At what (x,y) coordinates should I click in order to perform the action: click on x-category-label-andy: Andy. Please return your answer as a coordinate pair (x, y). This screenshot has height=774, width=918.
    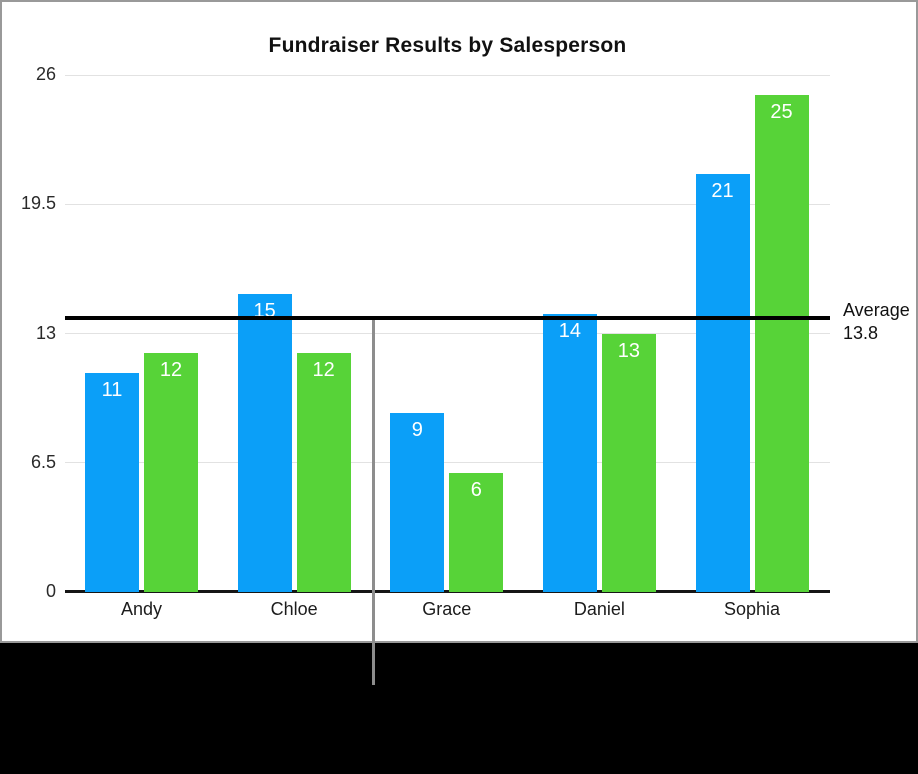
    Looking at the image, I should click on (141, 609).